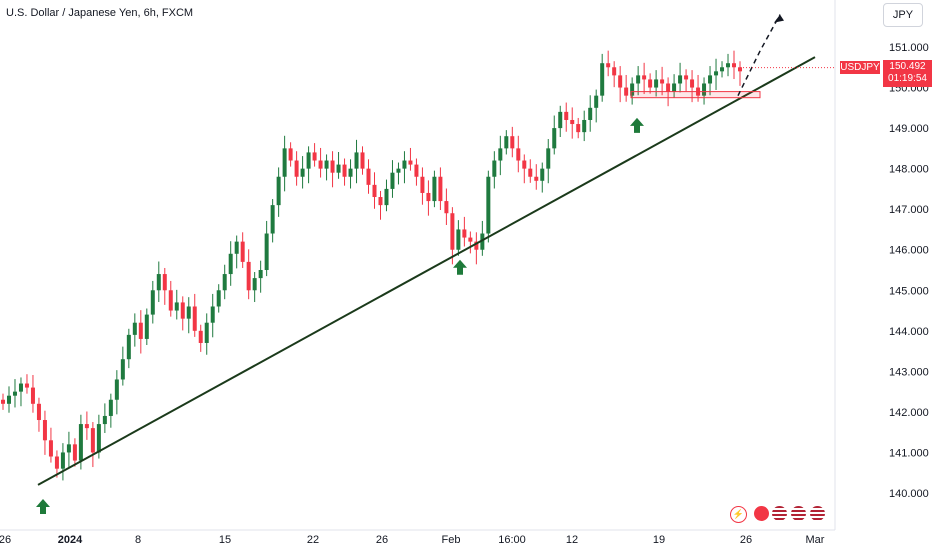  What do you see at coordinates (761, 513) in the screenshot?
I see `record-icon` at bounding box center [761, 513].